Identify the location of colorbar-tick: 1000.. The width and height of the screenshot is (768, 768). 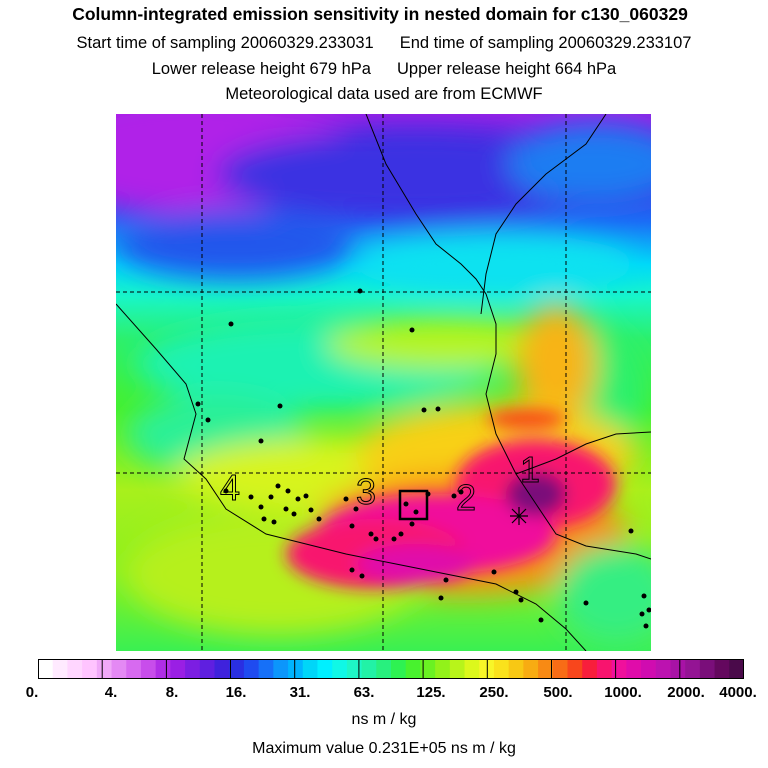
(623, 692).